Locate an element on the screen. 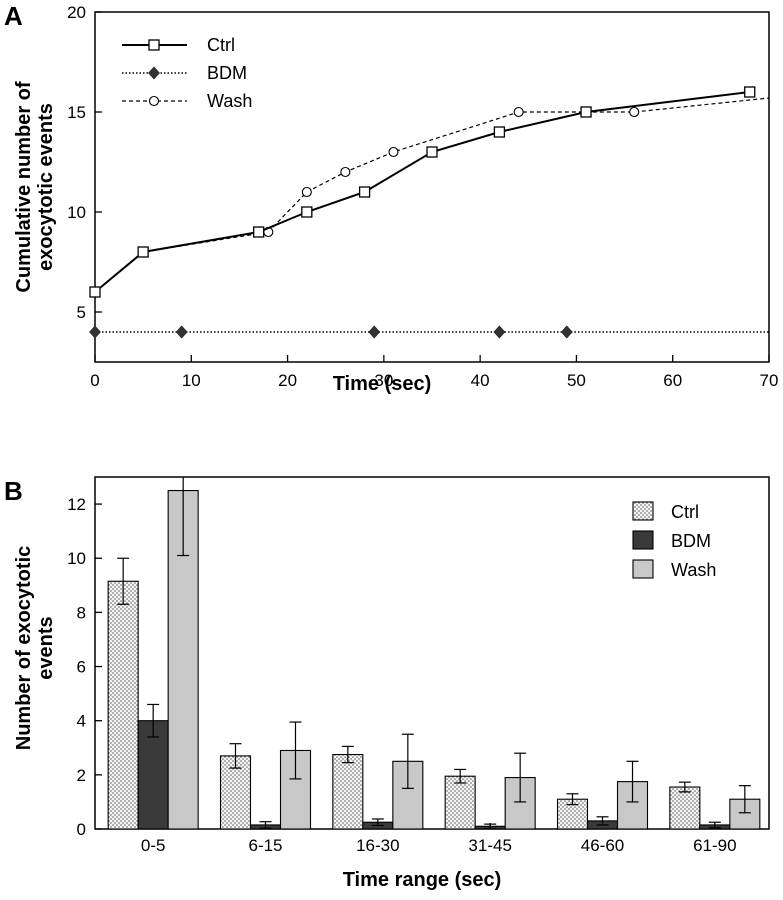 The image size is (783, 900). panel-b-y-tick-label: 4 is located at coordinates (81, 721).